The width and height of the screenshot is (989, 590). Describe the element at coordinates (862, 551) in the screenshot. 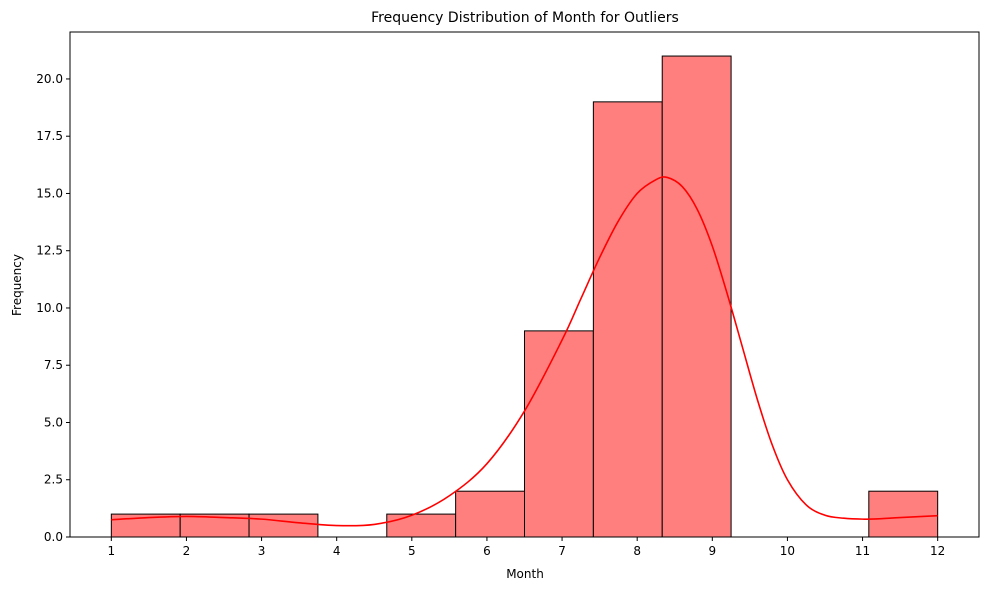

I see `x-tick-label: 11` at that location.